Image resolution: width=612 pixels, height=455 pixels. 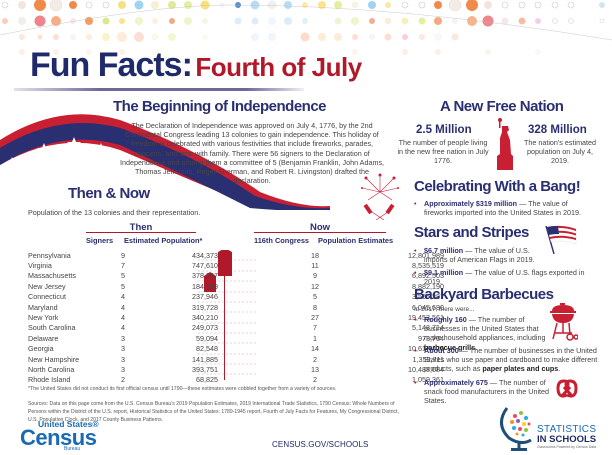 I want to click on table-row: Rhode Island 2 68,825, so click(x=123, y=380).